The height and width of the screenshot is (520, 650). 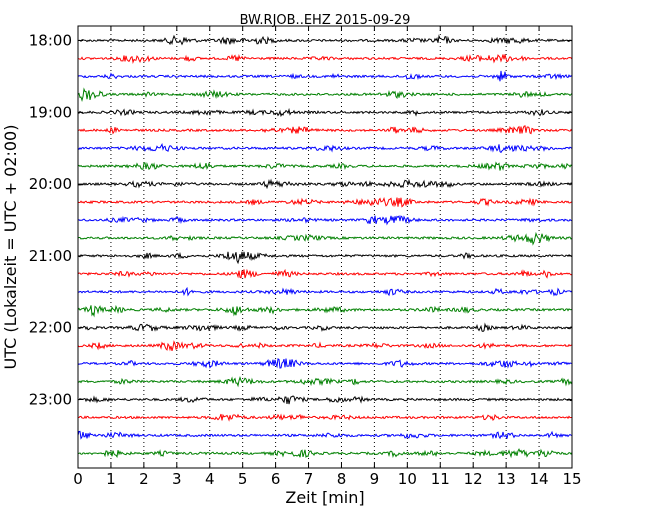 I want to click on x-tick-label: 13, so click(x=506, y=479).